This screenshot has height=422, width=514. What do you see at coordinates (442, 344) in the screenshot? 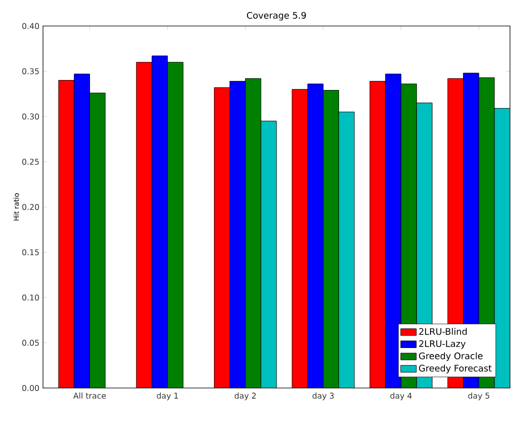
I see `legend-label: 2LRU-Lazy` at bounding box center [442, 344].